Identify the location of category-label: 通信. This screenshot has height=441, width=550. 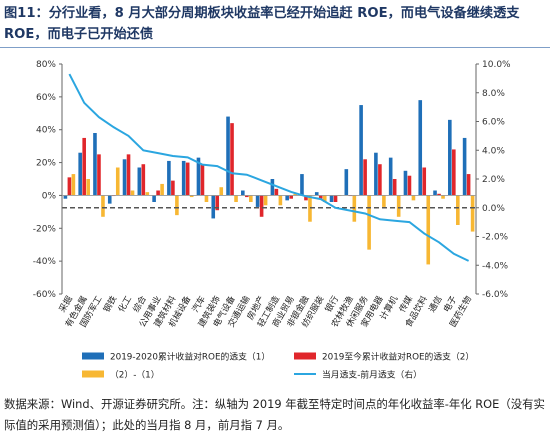
(435, 303).